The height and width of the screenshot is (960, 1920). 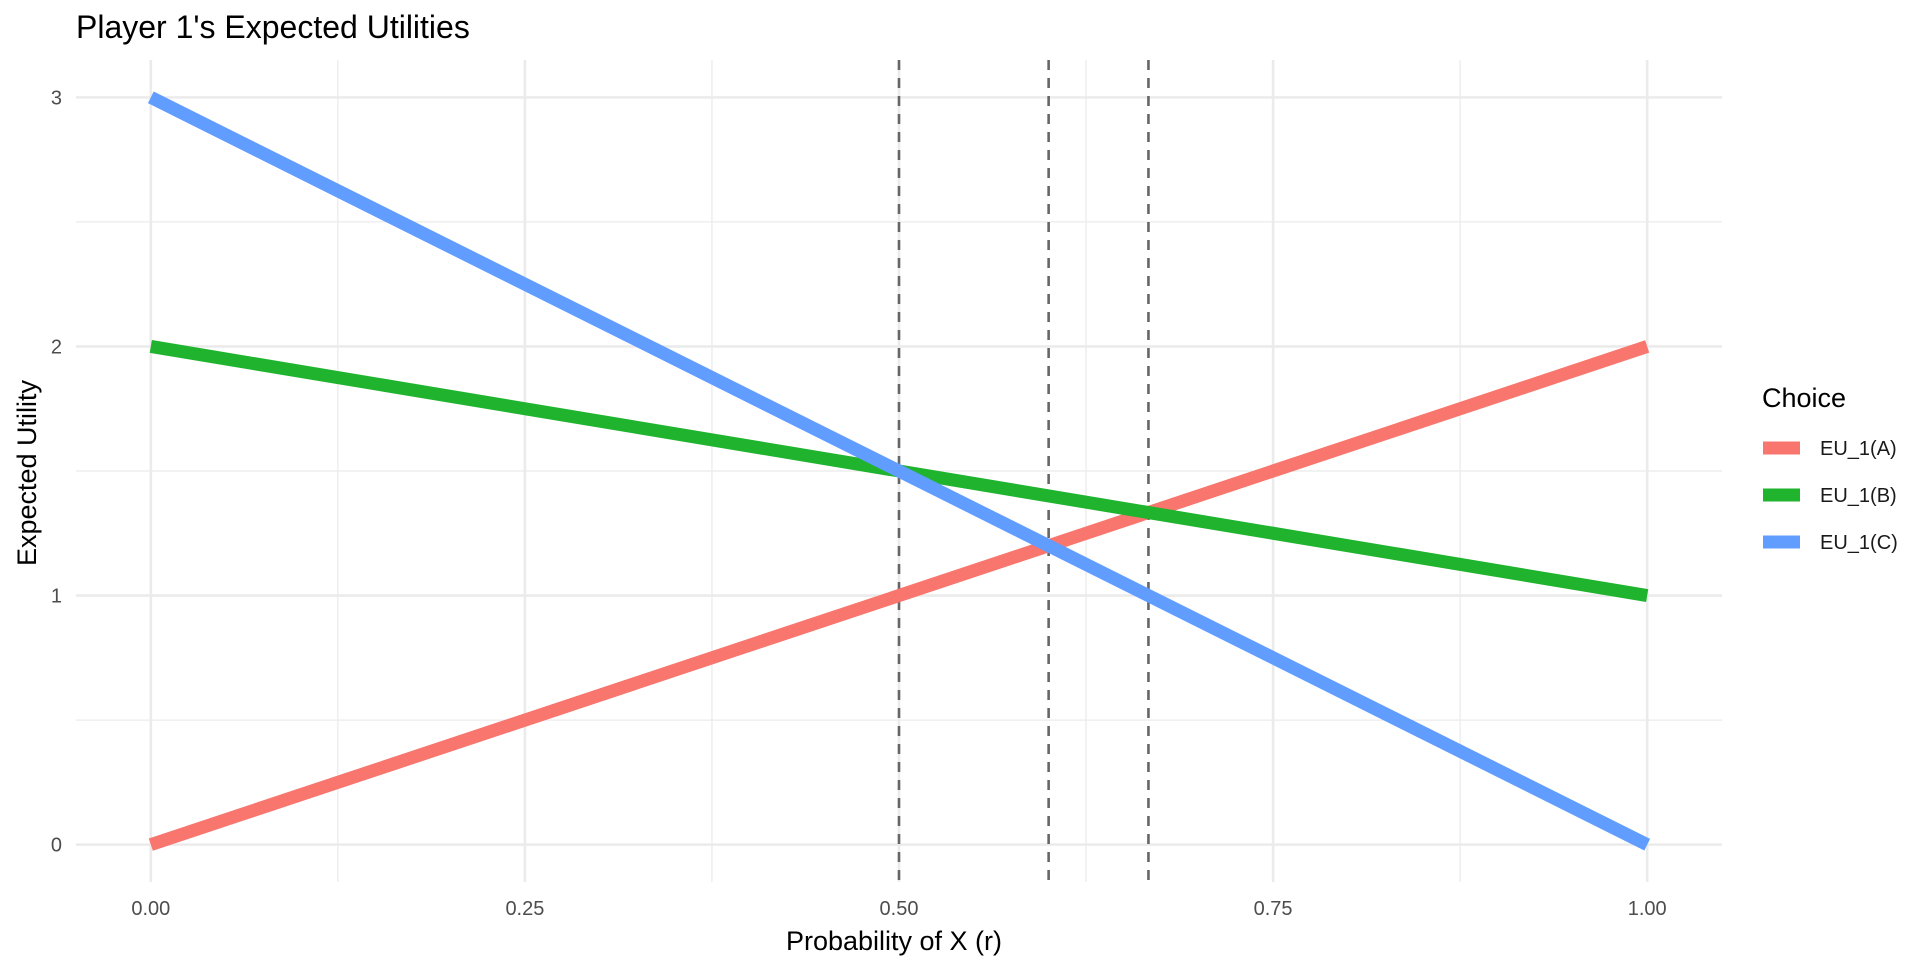 I want to click on y-tick-label: 0, so click(x=56, y=846).